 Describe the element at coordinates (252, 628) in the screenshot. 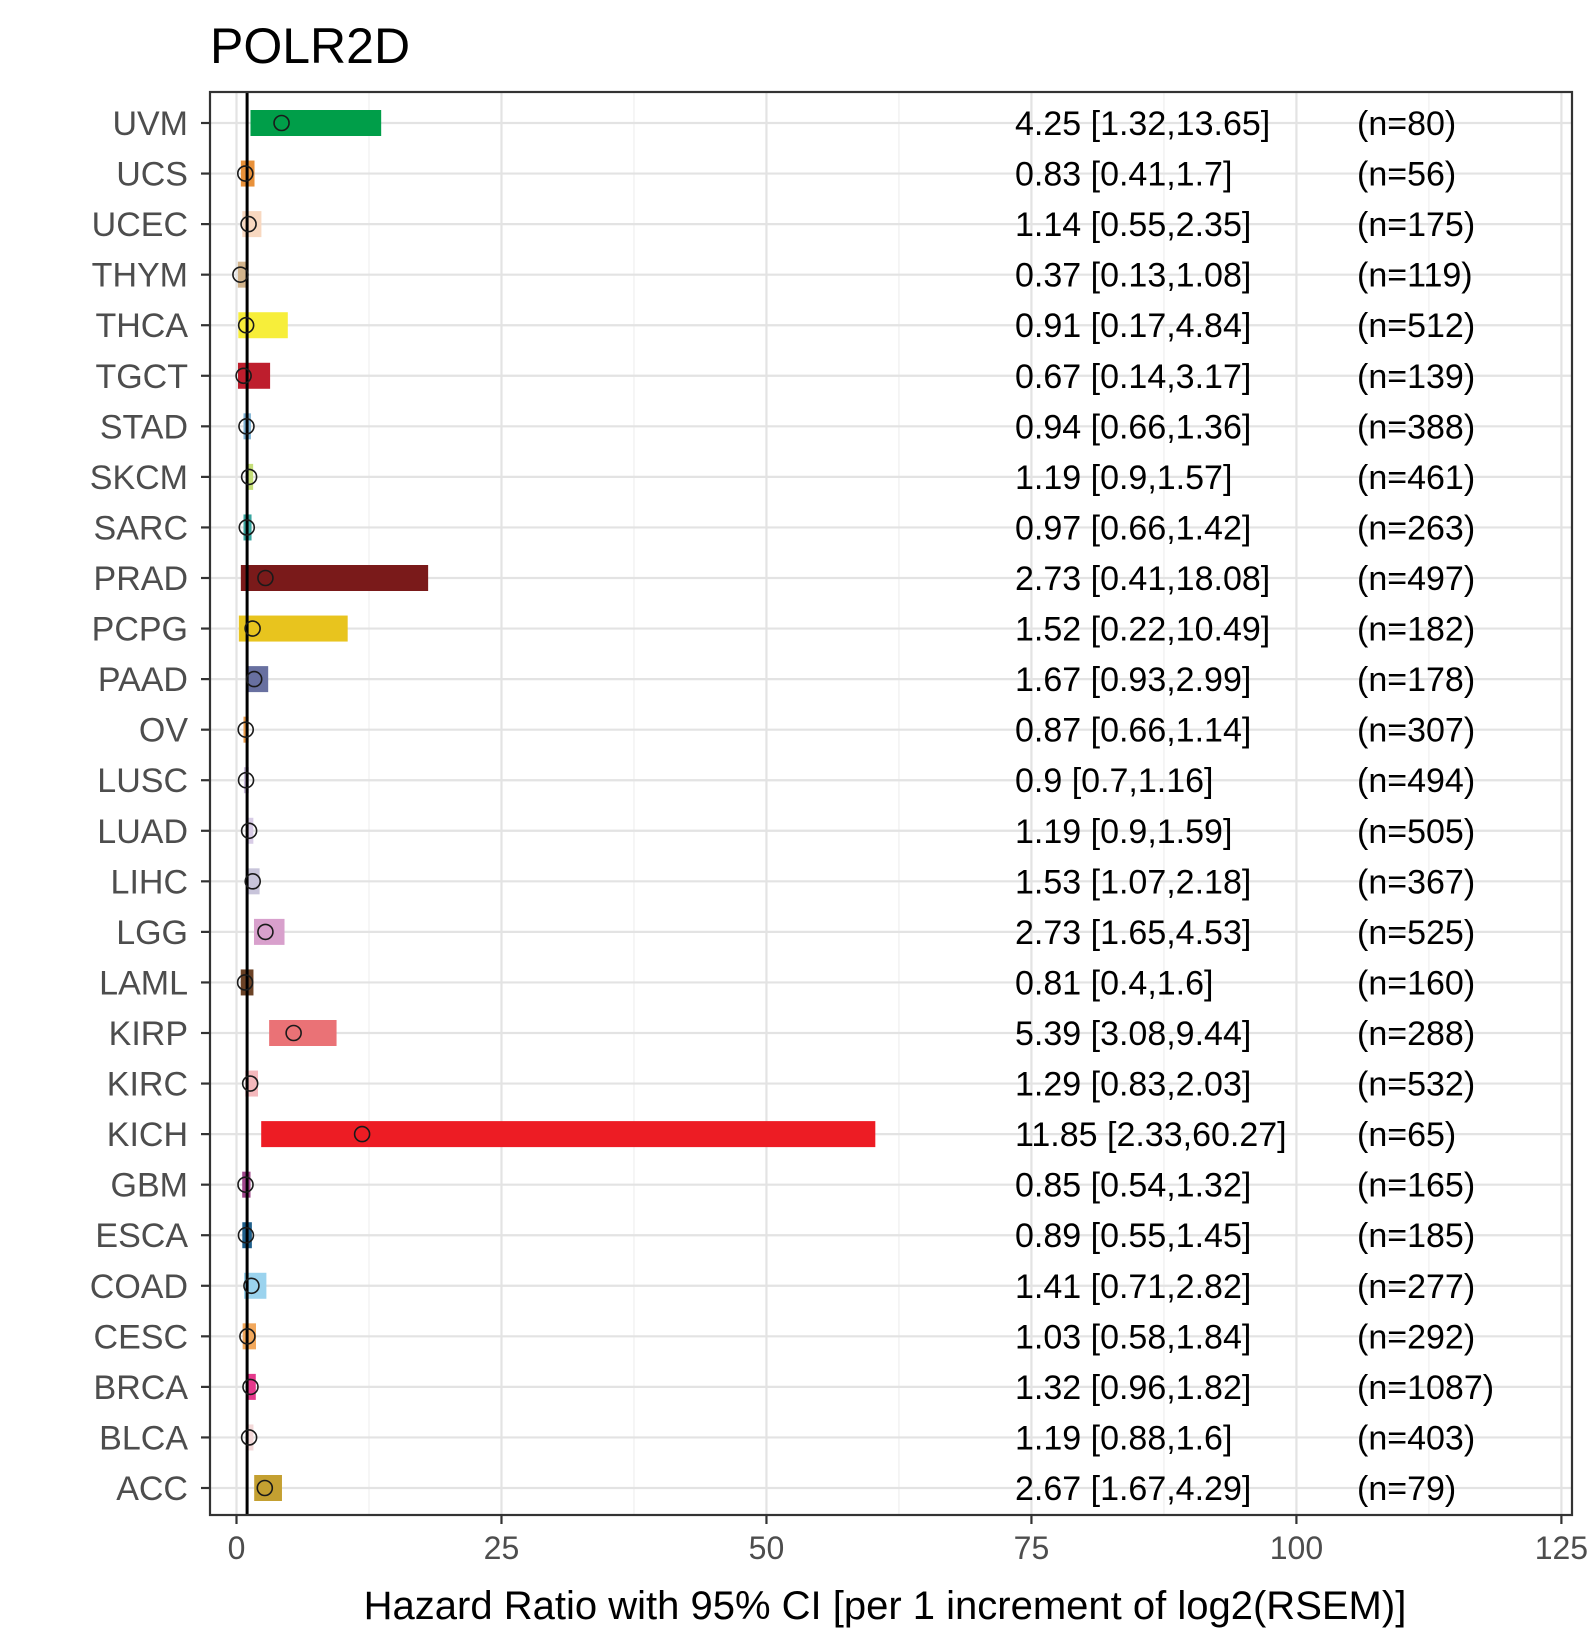

I see `hr-point-pcpg` at that location.